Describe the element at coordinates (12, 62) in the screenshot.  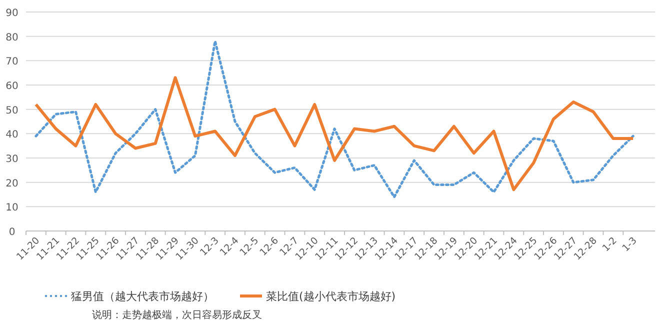
I see `y-tick-label: 70` at that location.